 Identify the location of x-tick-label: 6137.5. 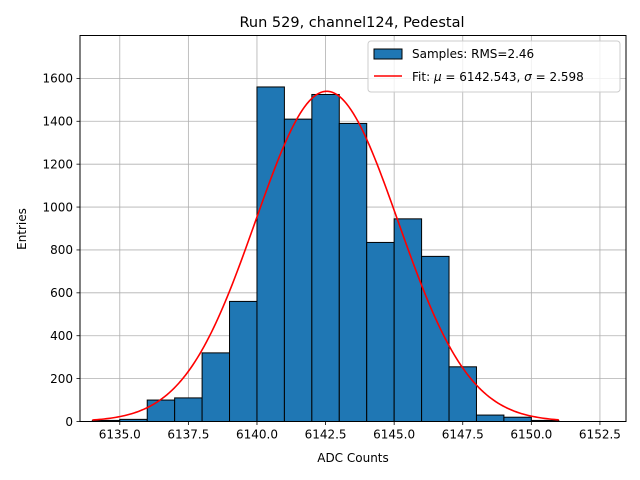
(188, 435).